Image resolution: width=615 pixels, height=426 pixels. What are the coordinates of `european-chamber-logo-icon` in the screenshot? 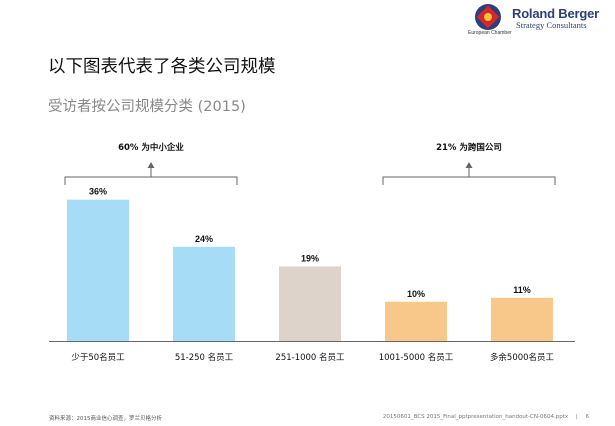 It's located at (488, 17).